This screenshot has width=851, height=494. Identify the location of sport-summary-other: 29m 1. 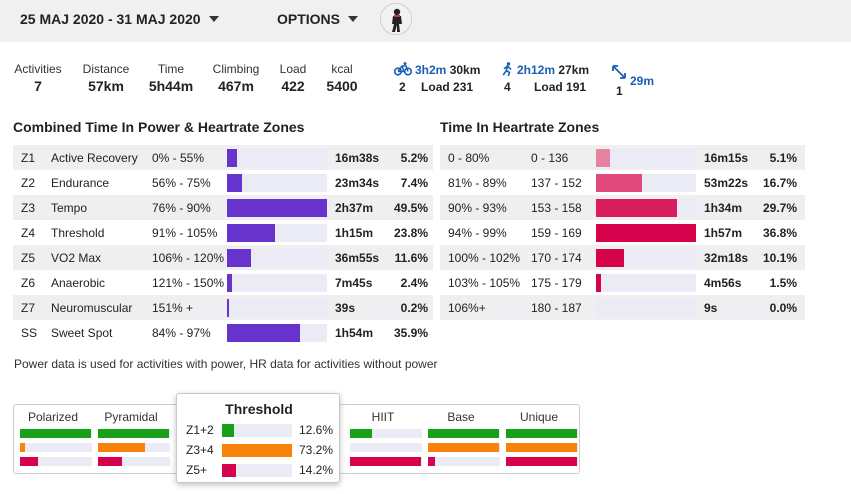
(632, 81).